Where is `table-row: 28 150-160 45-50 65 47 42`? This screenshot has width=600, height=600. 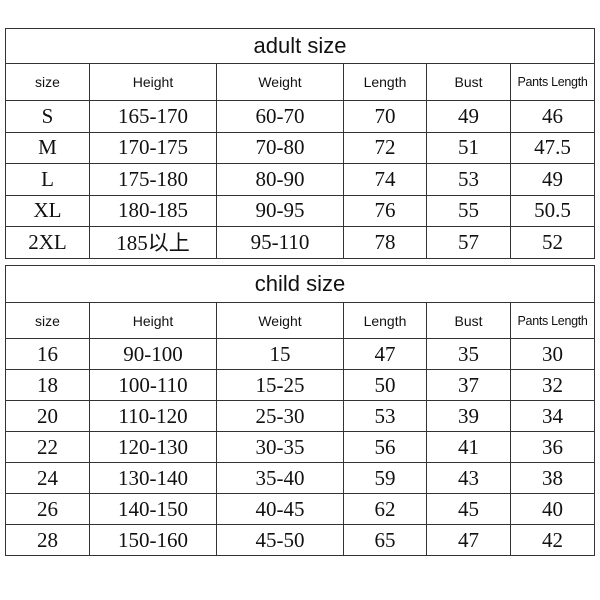
table-row: 28 150-160 45-50 65 47 42 is located at coordinates (300, 540).